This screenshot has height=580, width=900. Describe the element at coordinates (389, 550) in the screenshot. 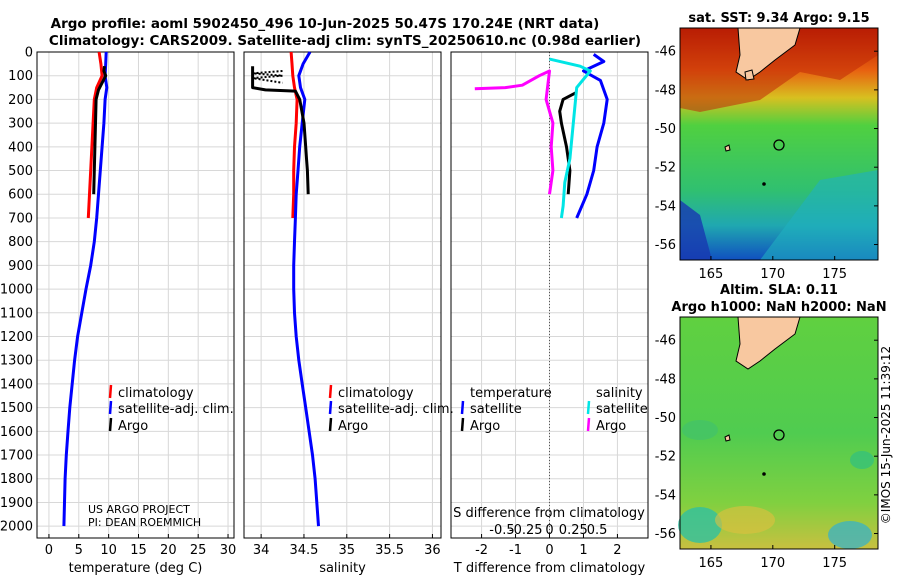

I see `x-tick-label: 35.5` at that location.